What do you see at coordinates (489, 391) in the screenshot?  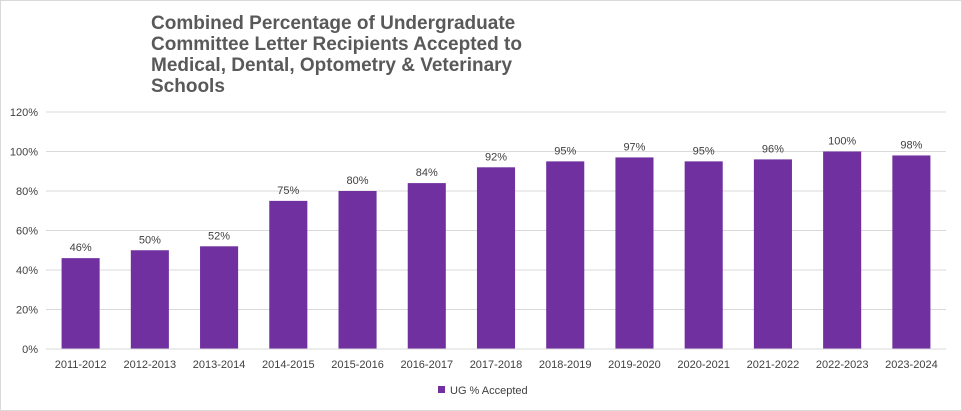 I see `legend-label: UG % Accepted` at bounding box center [489, 391].